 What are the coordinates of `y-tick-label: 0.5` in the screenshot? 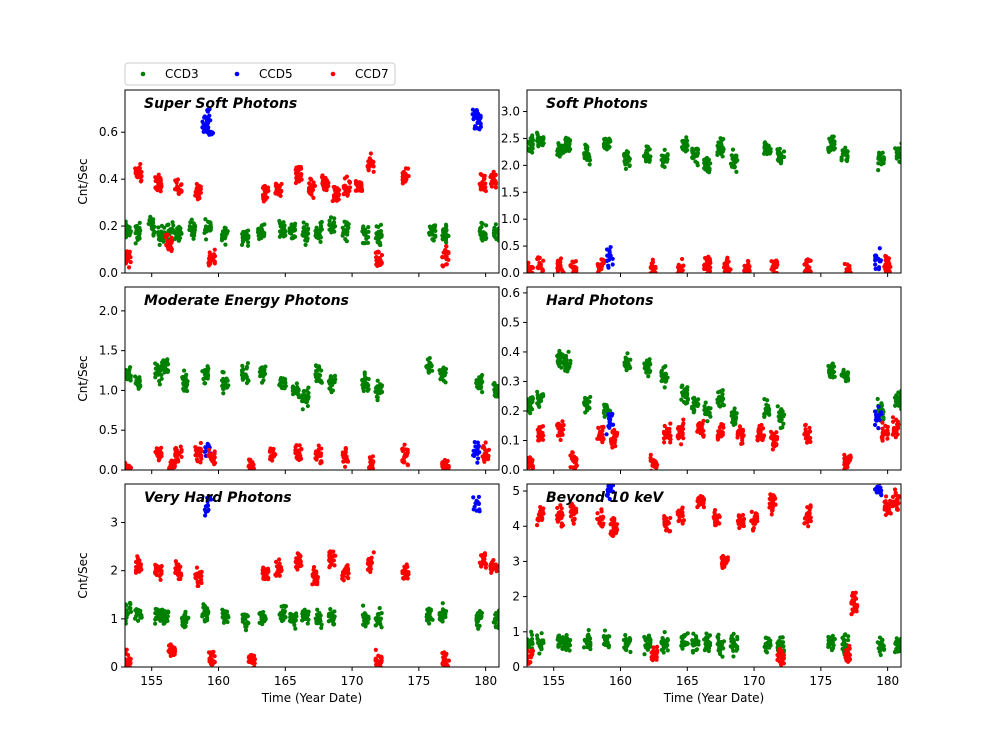 It's located at (510, 246).